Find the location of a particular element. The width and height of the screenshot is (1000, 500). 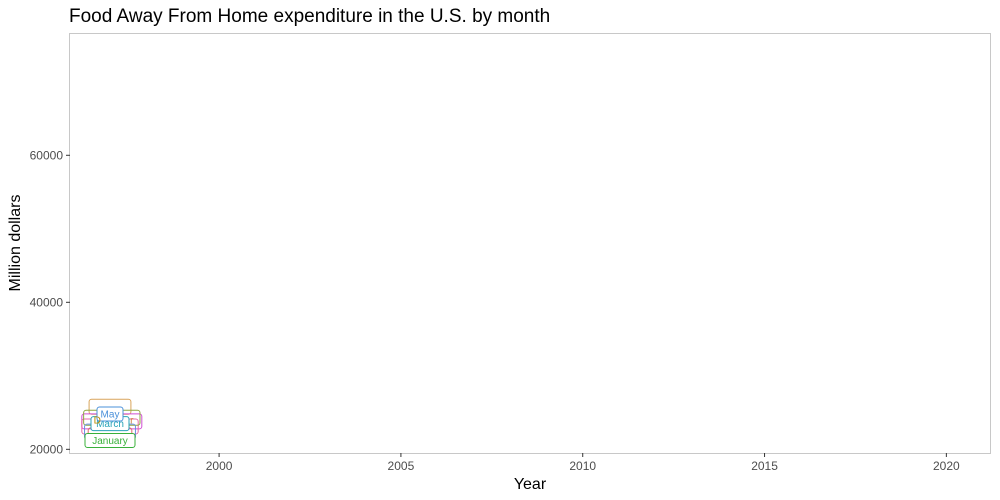

month-label-text: D is located at coordinates (97, 420).